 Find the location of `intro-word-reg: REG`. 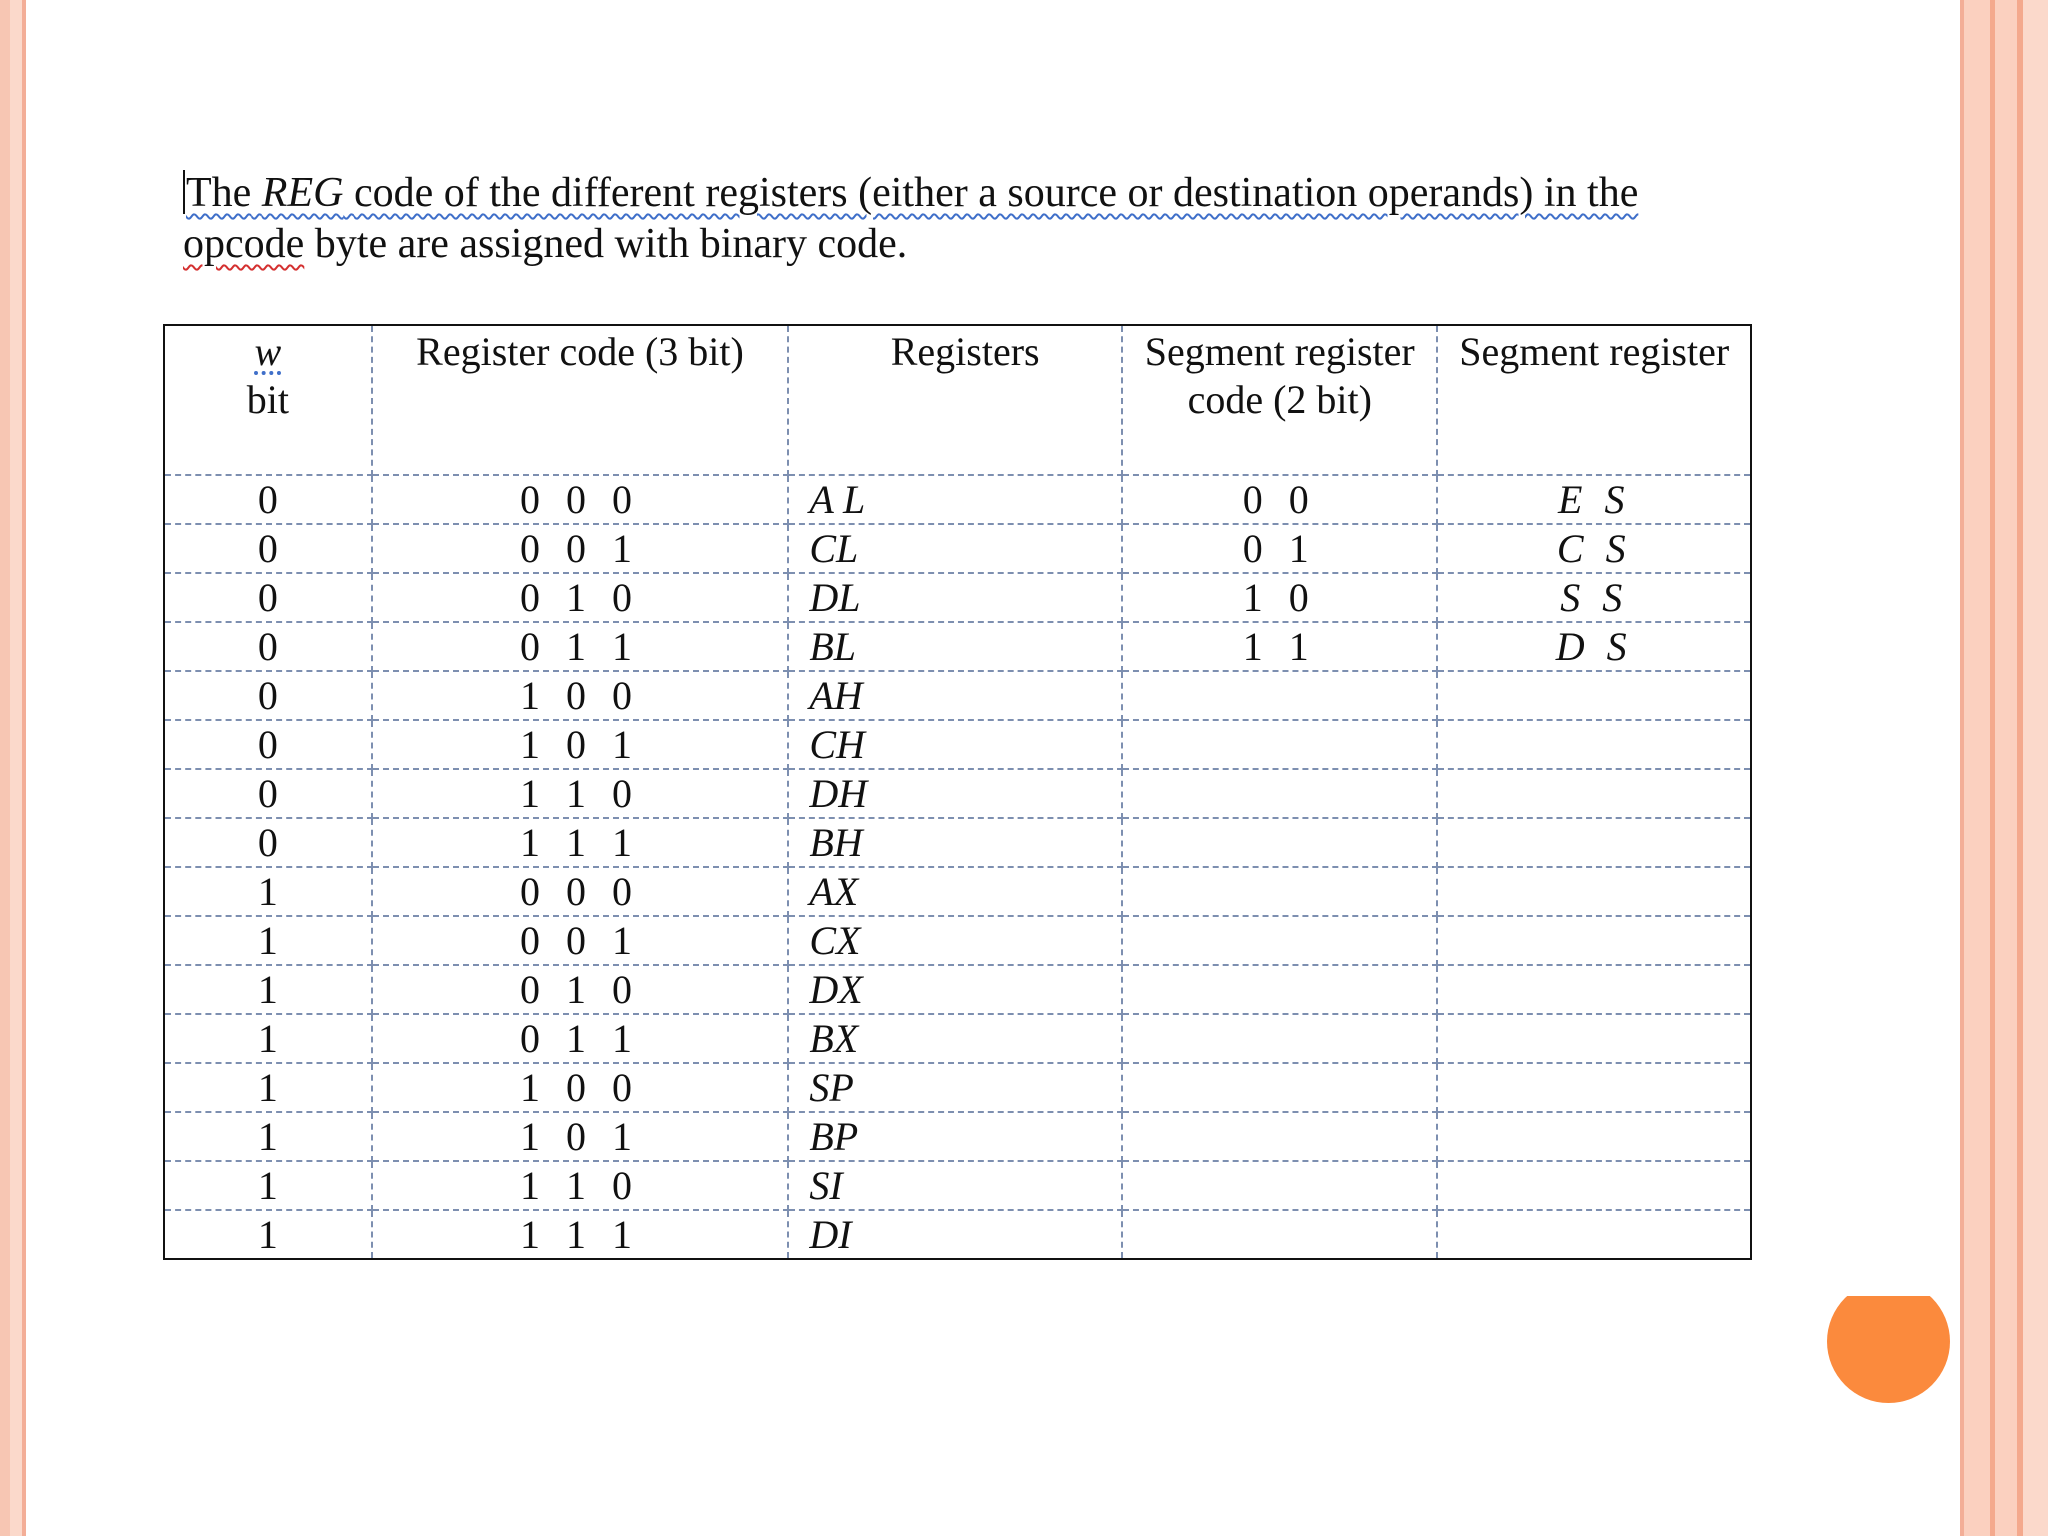

intro-word-reg: REG is located at coordinates (302, 193).